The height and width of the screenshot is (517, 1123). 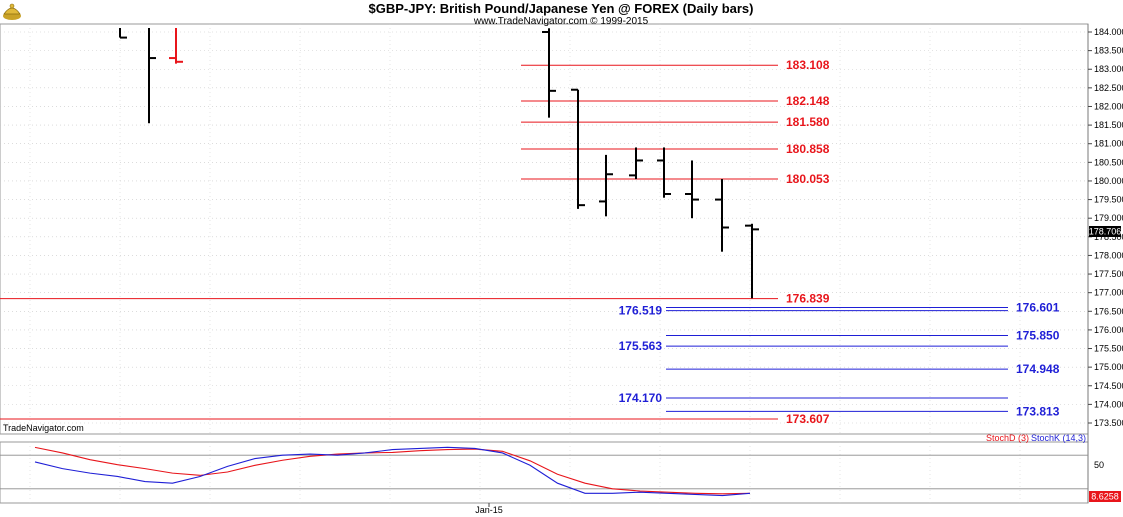 What do you see at coordinates (1108, 125) in the screenshot?
I see `price-axis-tick: 181.500` at bounding box center [1108, 125].